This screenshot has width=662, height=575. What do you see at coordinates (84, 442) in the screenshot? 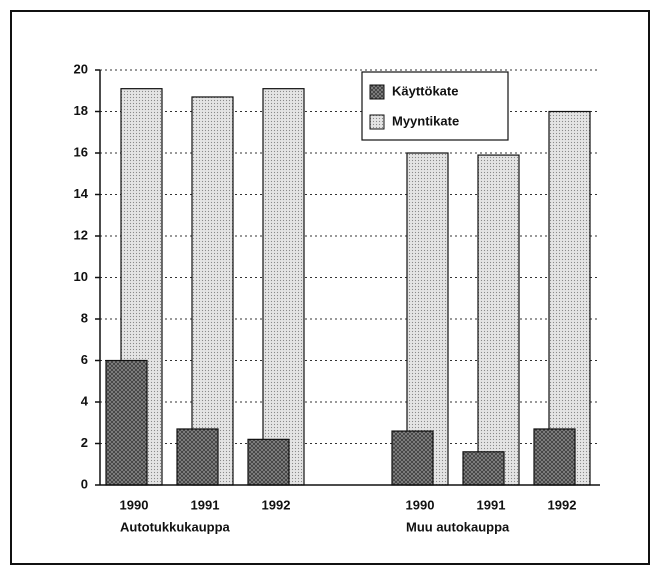
I see `y-tick-label: 2` at bounding box center [84, 442].